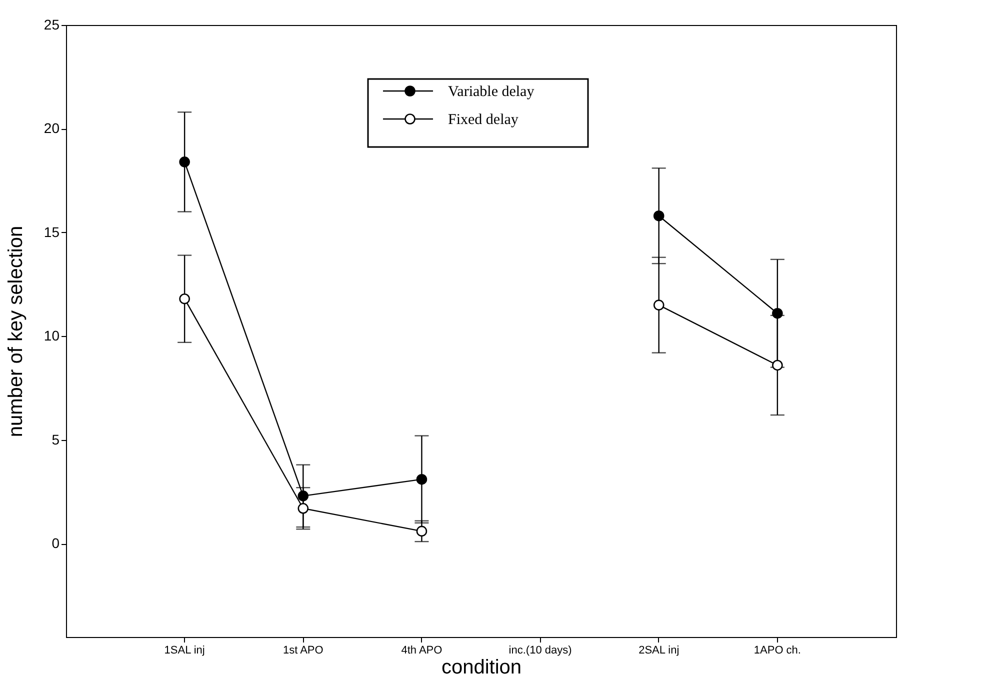 This screenshot has width=985, height=700. Describe the element at coordinates (15, 332) in the screenshot. I see `y-axis-title: number of key selection` at that location.